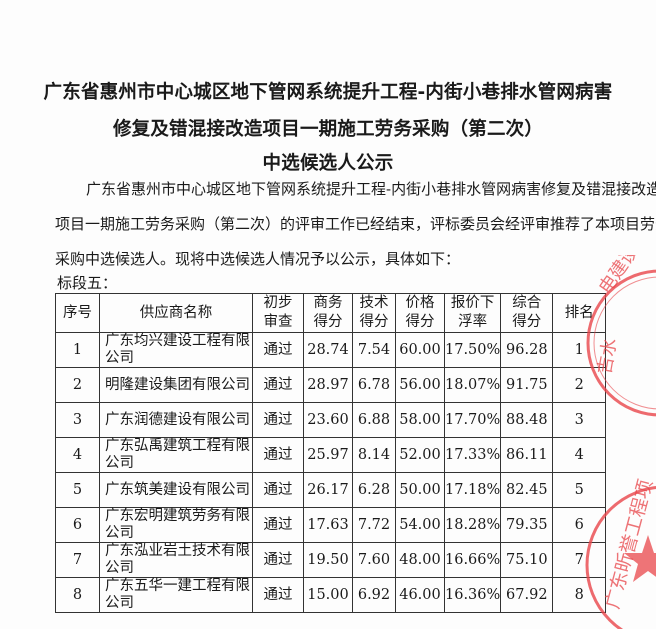 The image size is (656, 629). Describe the element at coordinates (420, 560) in the screenshot. I see `cell-price: 48.00` at that location.